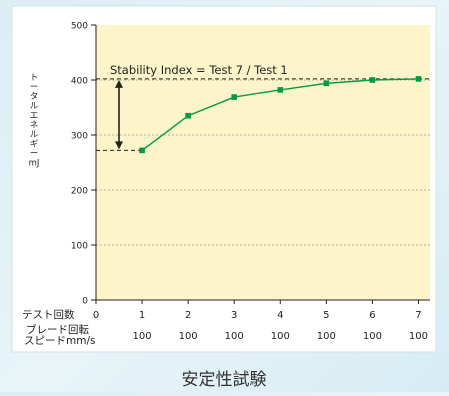 The height and width of the screenshot is (396, 449). What do you see at coordinates (34, 164) in the screenshot?
I see `y-label-part-9: mJ` at bounding box center [34, 164].